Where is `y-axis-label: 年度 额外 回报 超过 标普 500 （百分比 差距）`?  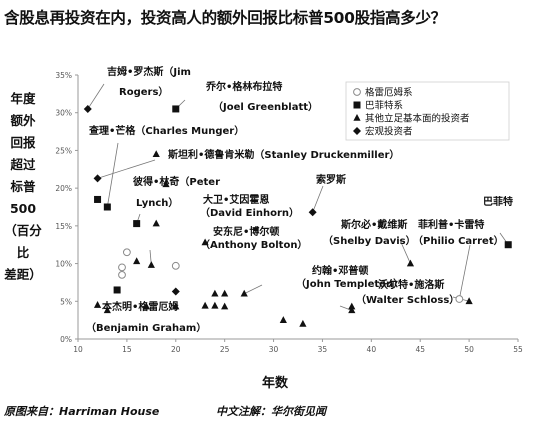 y-axis-label: 年度 额外 回报 超过 标普 500 （百分比 差距） is located at coordinates (23, 187).